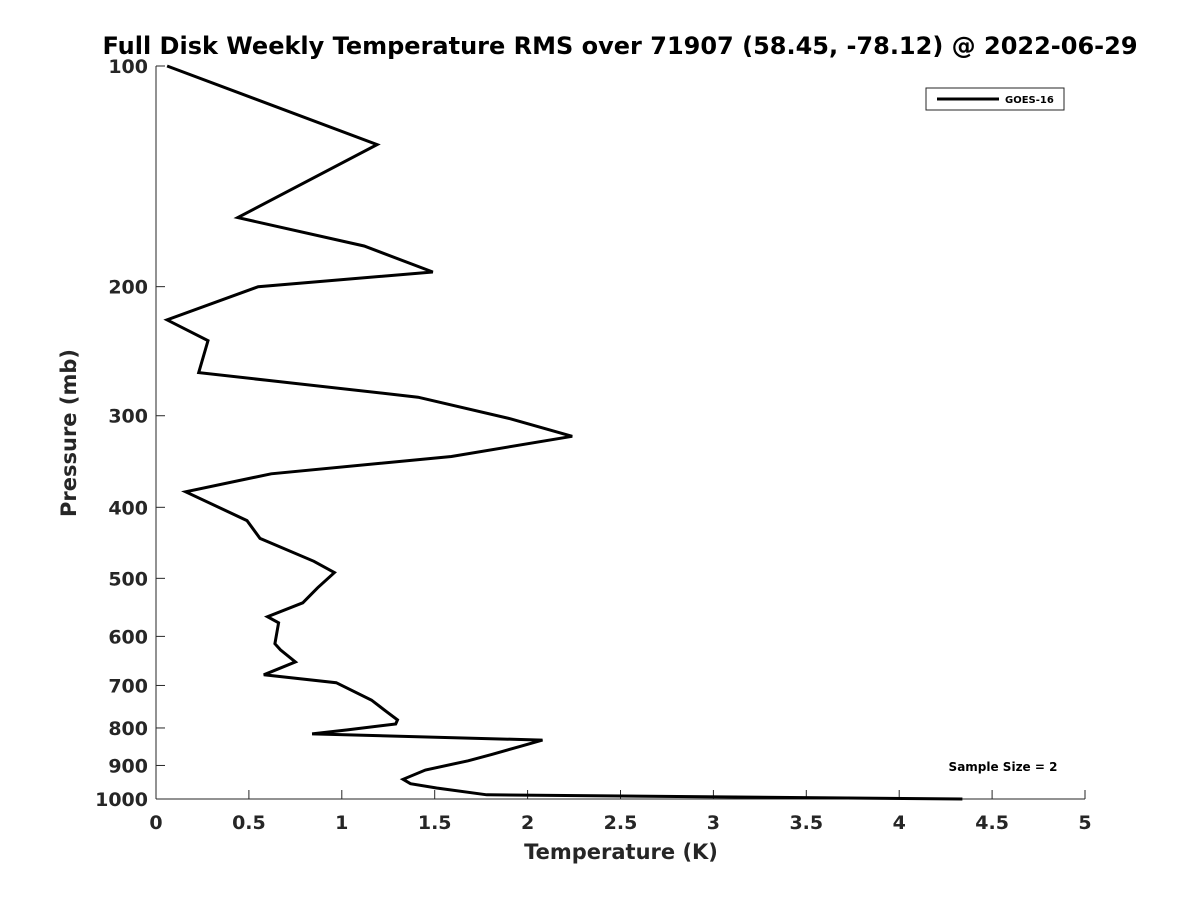 This screenshot has height=900, width=1200. What do you see at coordinates (128, 637) in the screenshot?
I see `y-tick-label: 600` at bounding box center [128, 637].